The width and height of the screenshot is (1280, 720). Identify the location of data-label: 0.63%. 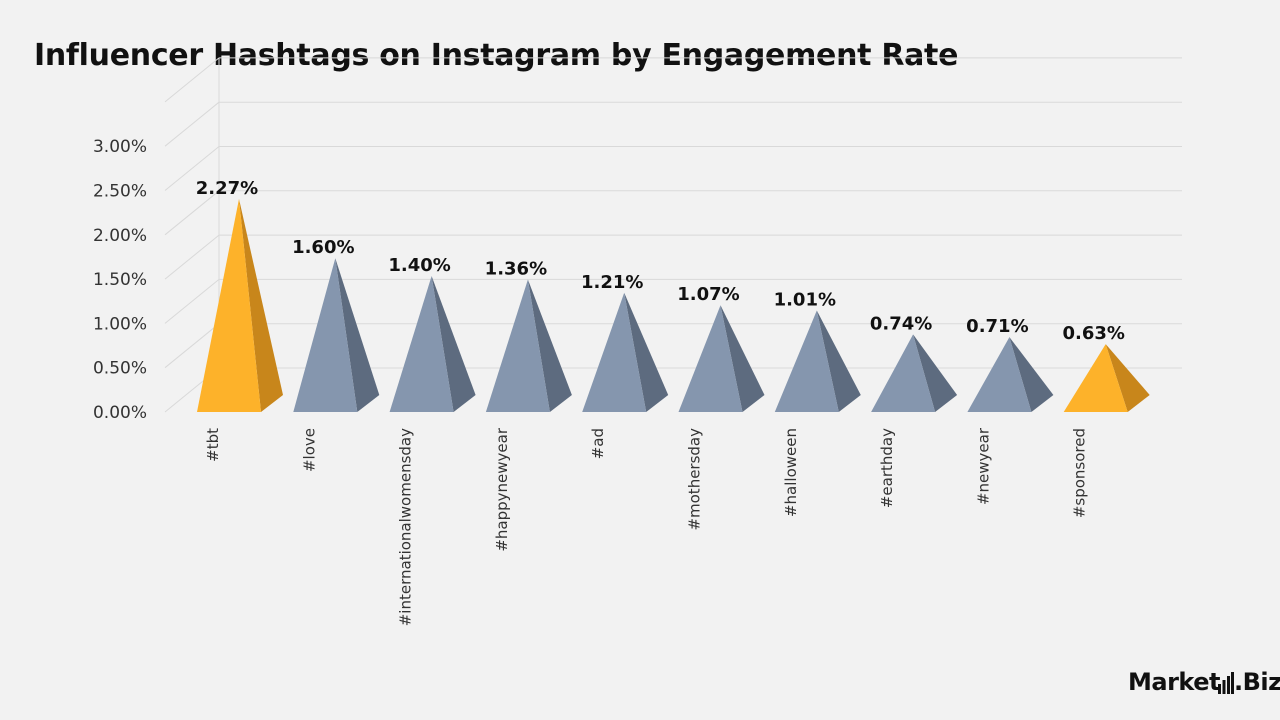
(1093, 333).